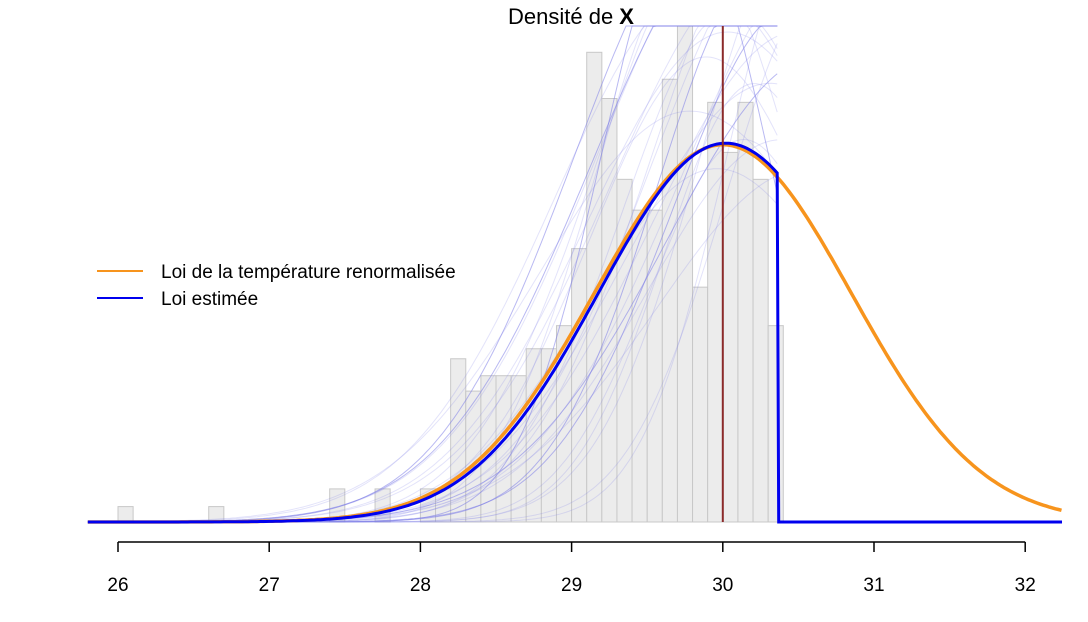 The height and width of the screenshot is (622, 1088). What do you see at coordinates (722, 585) in the screenshot?
I see `x-tick-label: 30` at bounding box center [722, 585].